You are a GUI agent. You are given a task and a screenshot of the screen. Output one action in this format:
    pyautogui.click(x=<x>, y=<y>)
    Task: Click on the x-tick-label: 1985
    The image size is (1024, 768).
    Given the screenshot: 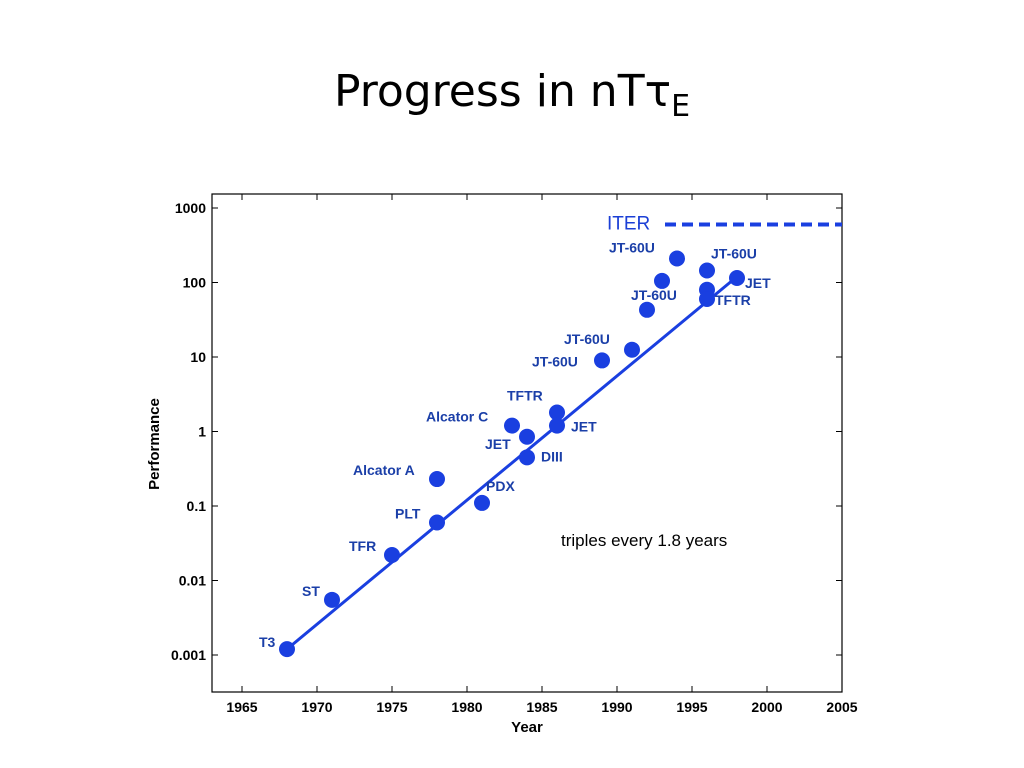 What is the action you would take?
    pyautogui.click(x=541, y=707)
    